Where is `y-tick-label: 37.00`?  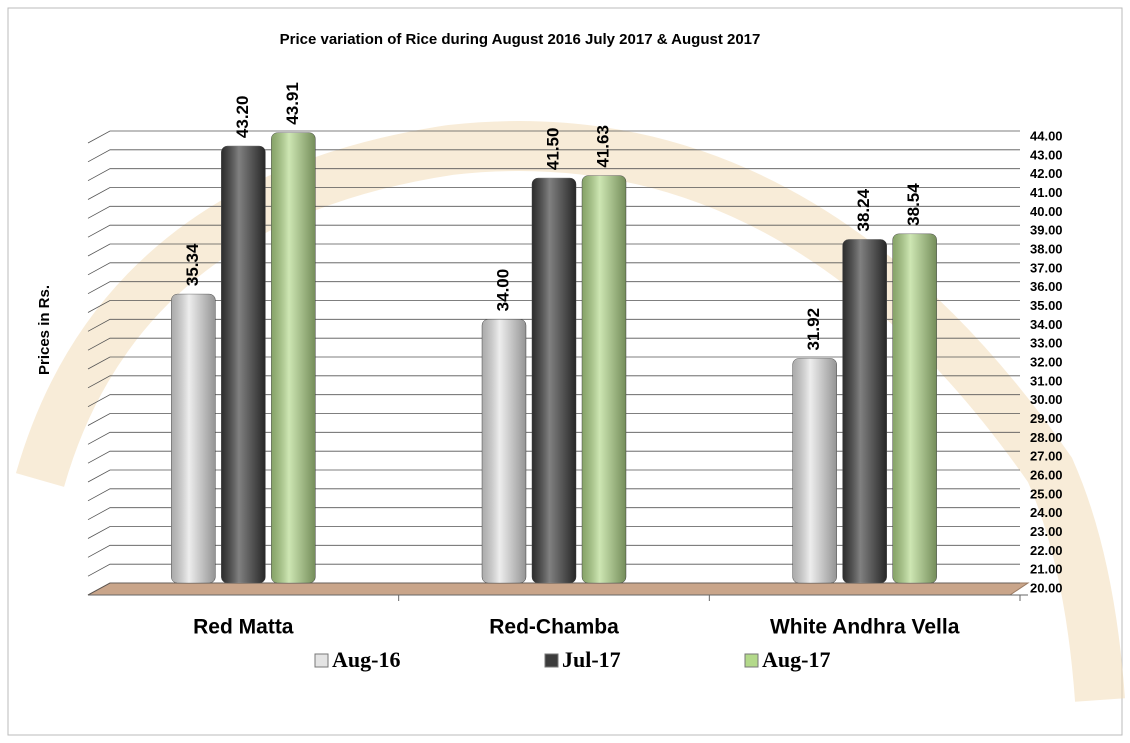
y-tick-label: 37.00 is located at coordinates (1046, 267).